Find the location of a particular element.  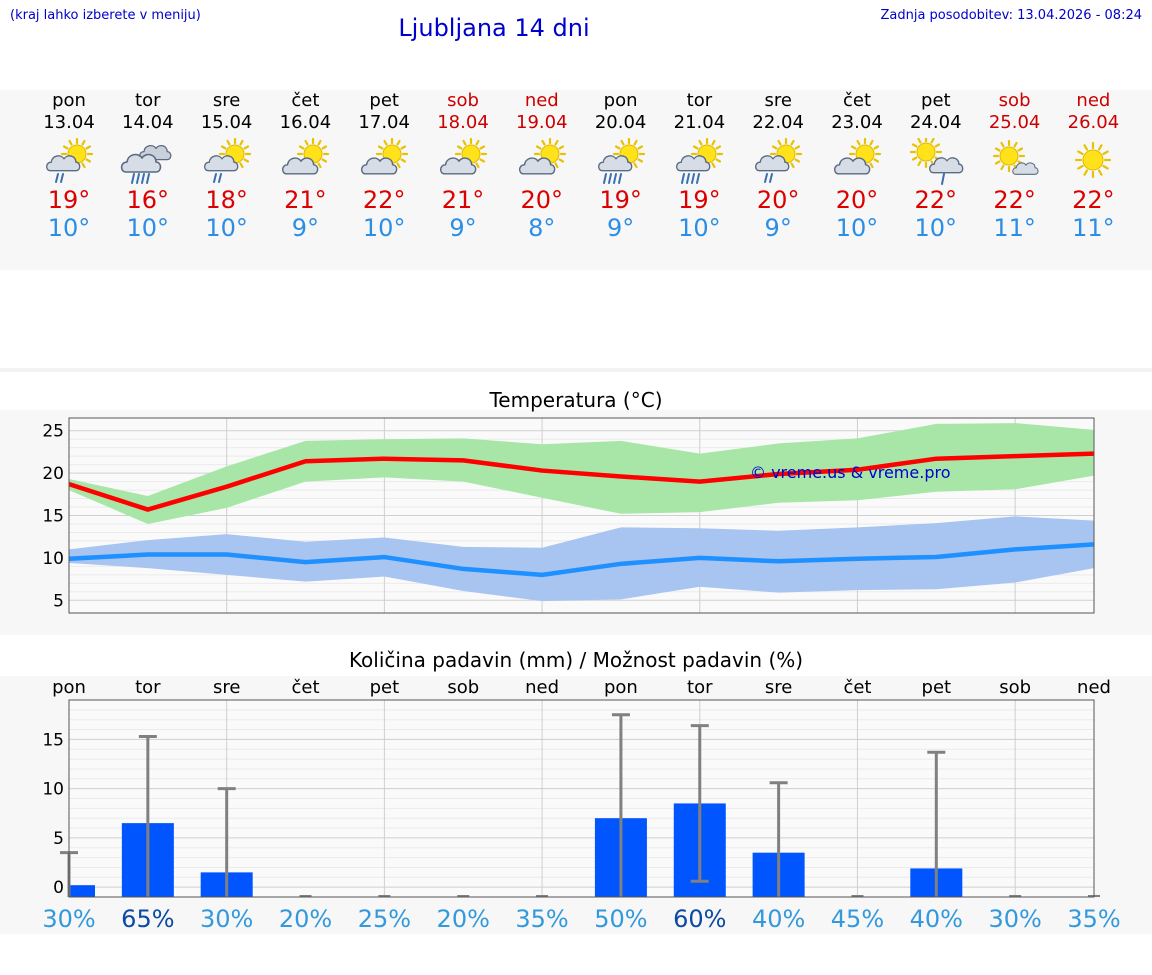

day-date: 16.04 is located at coordinates (305, 122).